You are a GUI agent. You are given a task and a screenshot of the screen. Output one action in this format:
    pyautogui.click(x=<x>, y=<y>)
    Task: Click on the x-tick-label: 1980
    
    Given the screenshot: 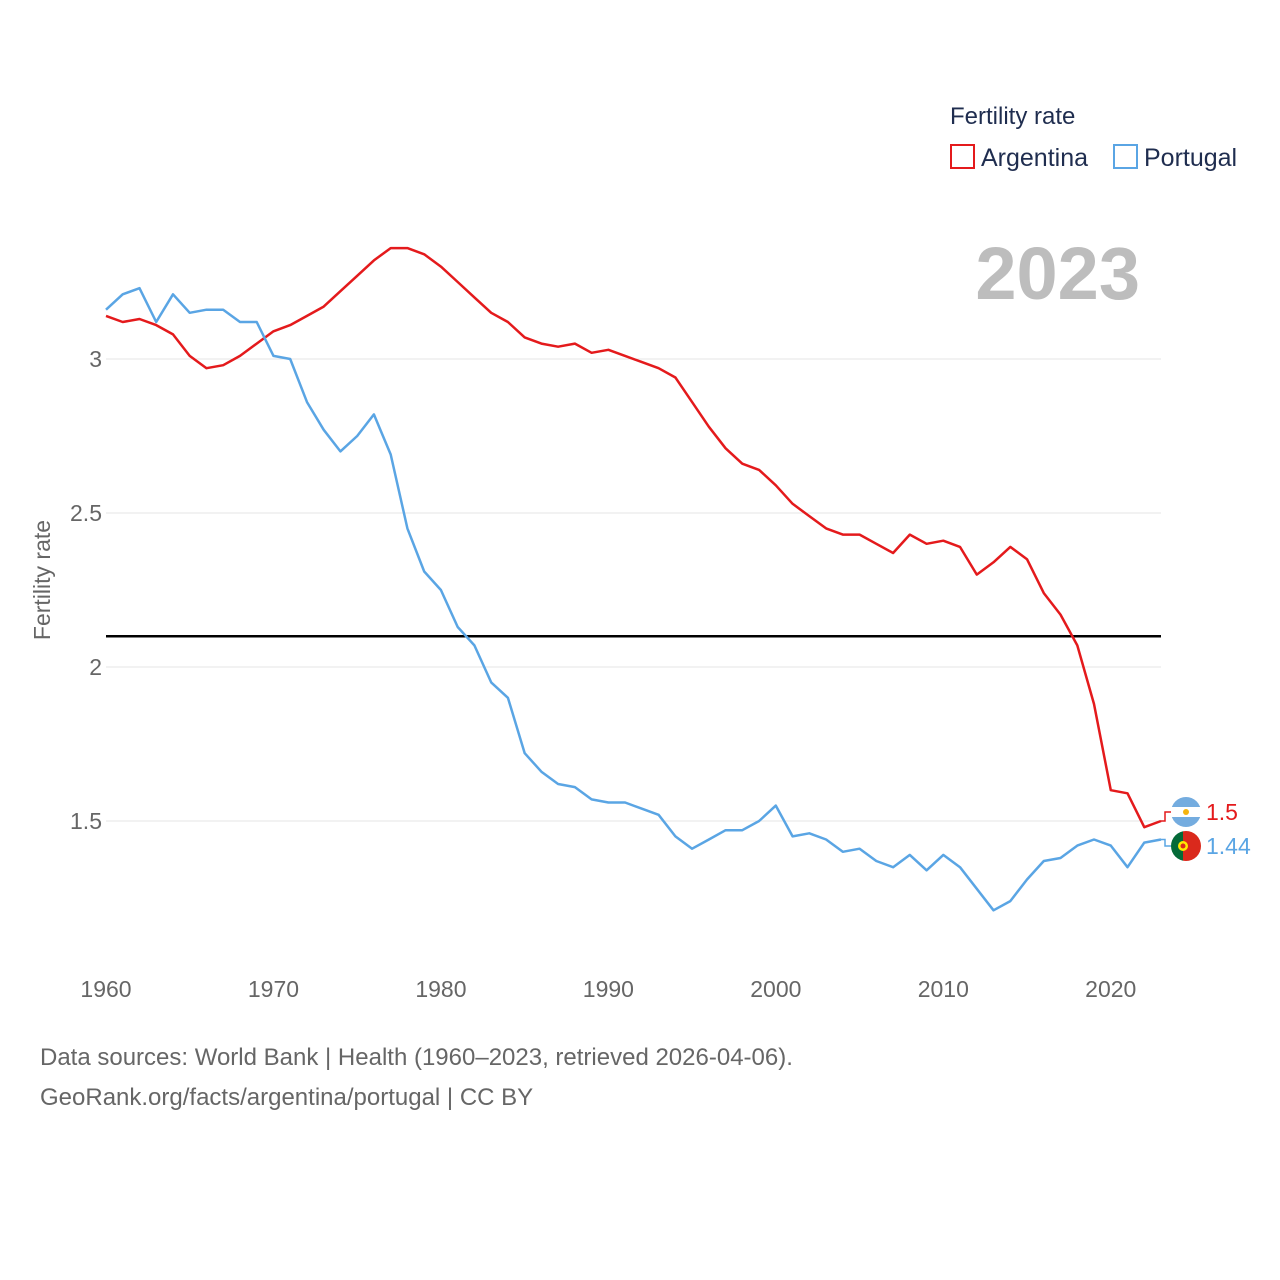 What is the action you would take?
    pyautogui.click(x=440, y=989)
    